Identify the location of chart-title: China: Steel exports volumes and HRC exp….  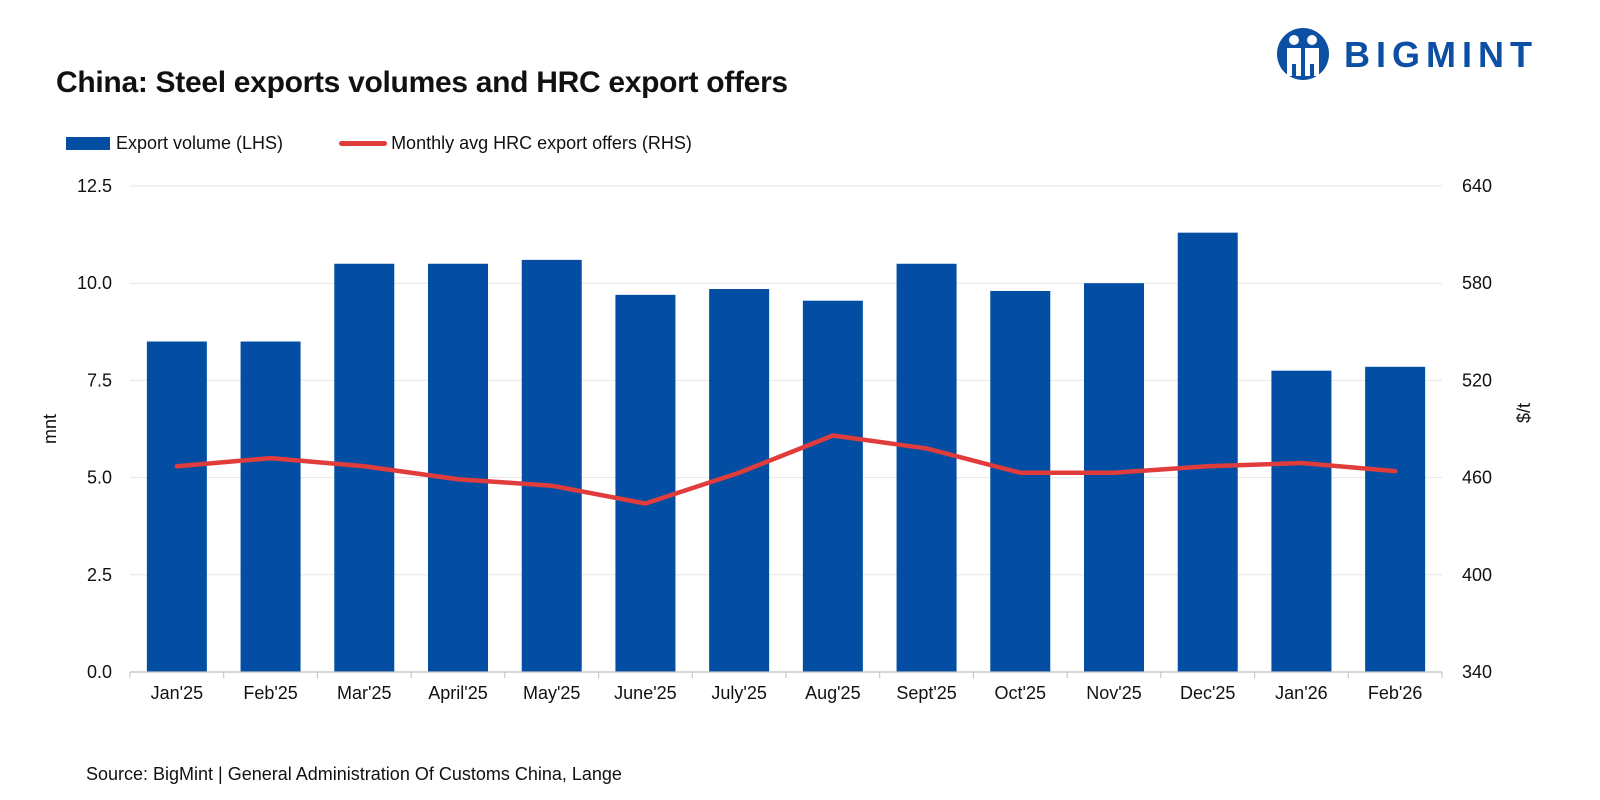
(422, 82).